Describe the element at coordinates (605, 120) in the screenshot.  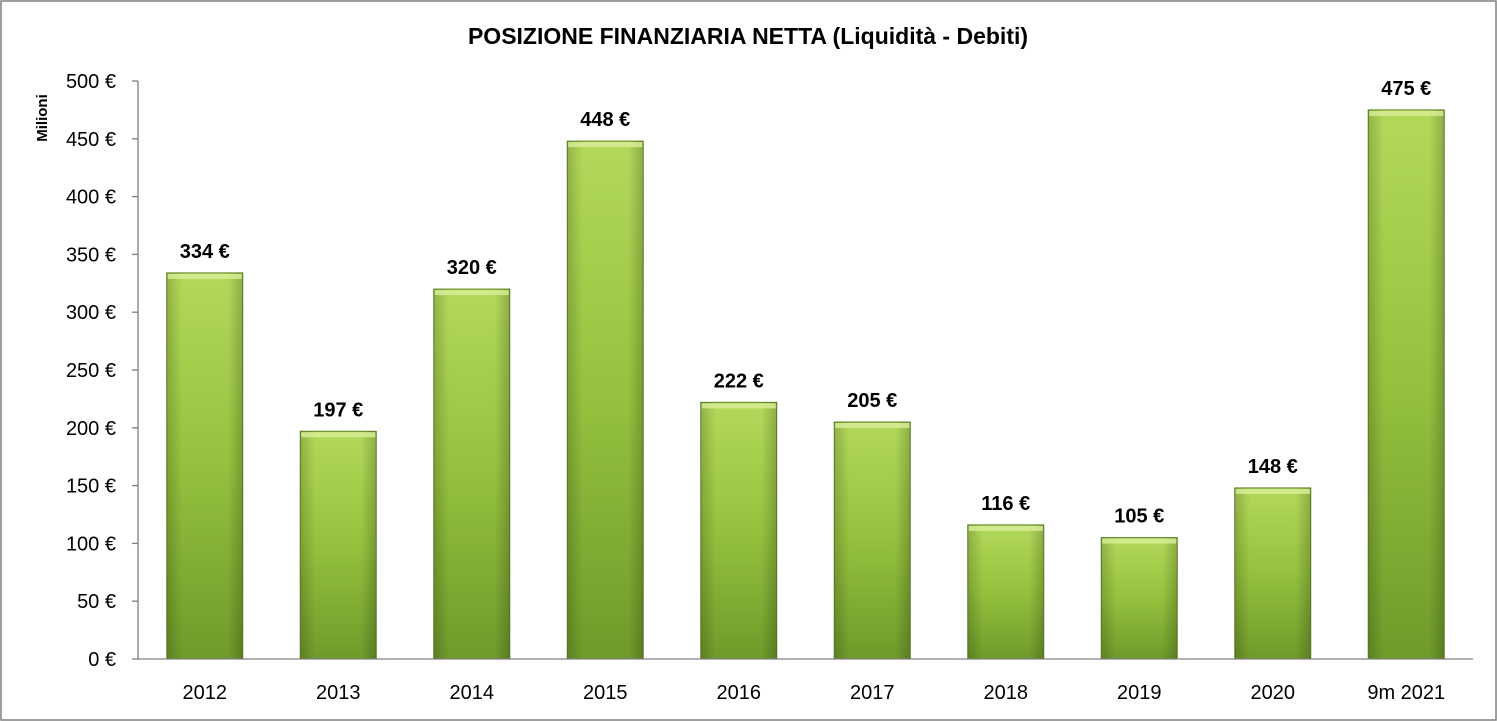
I see `data-label: 448 €` at that location.